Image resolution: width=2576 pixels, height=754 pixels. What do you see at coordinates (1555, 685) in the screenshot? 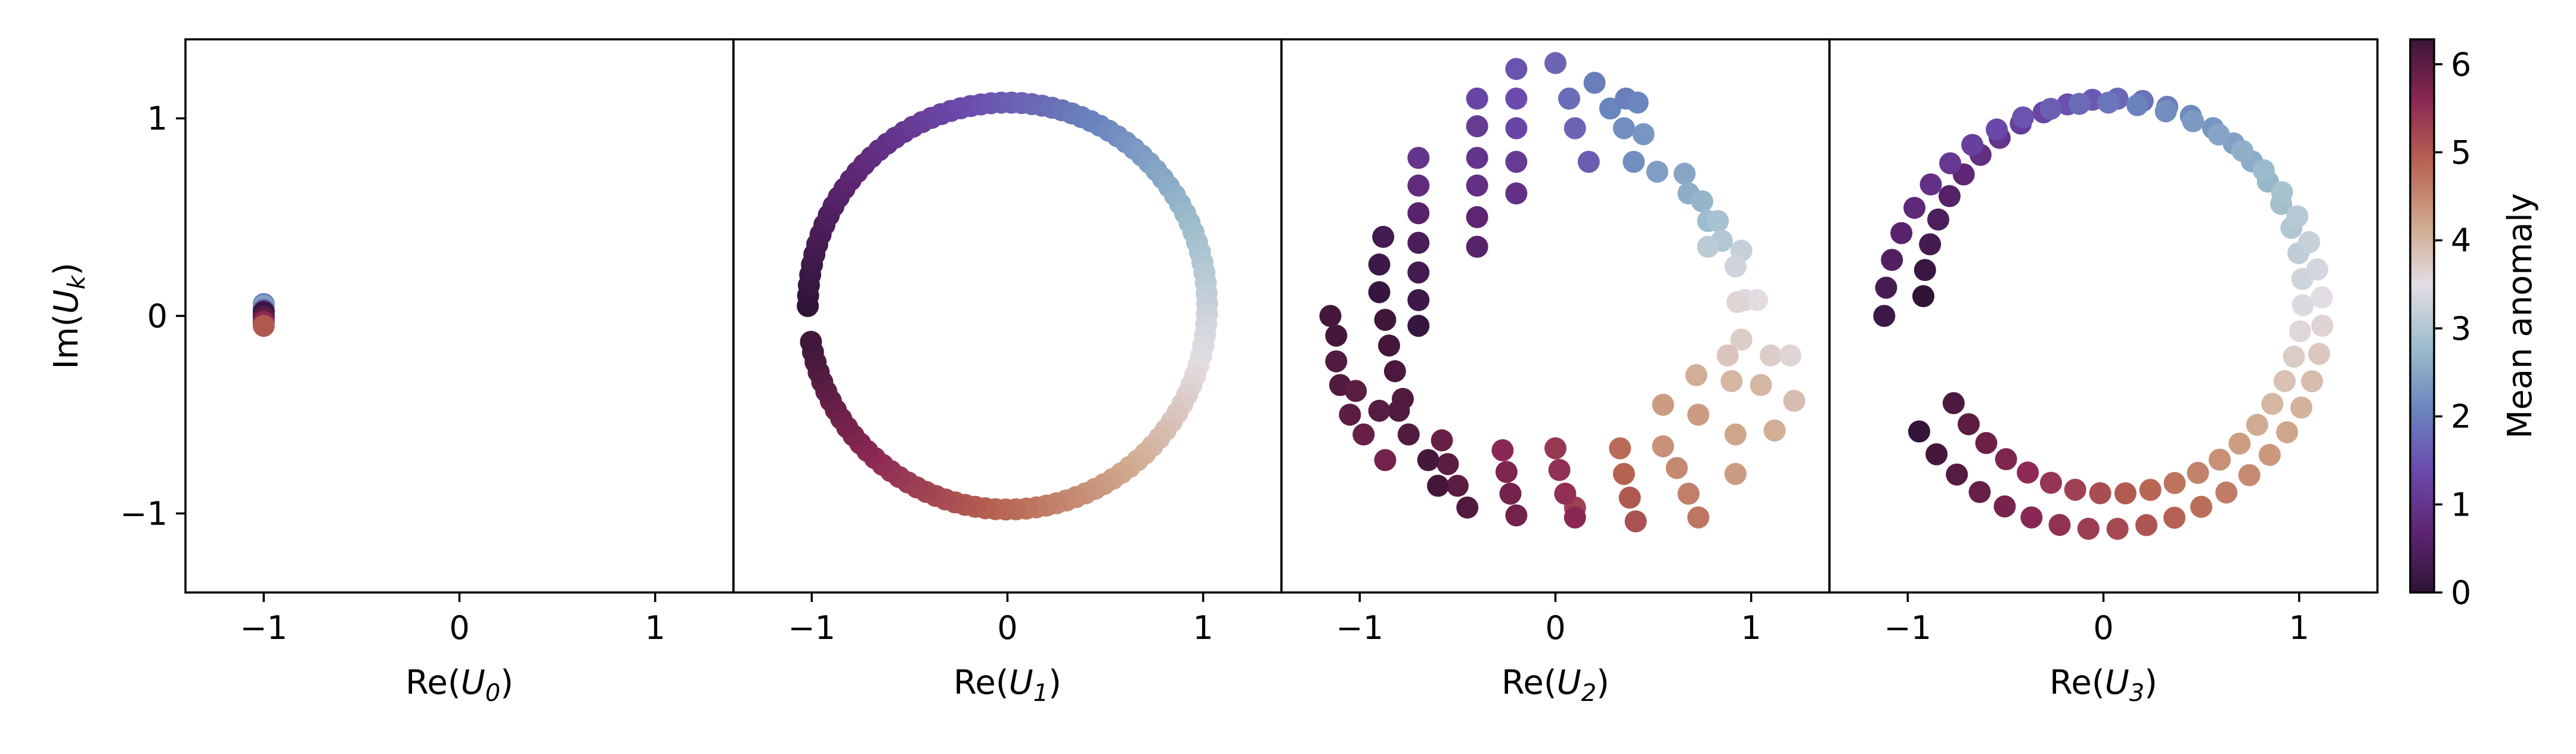
I see `x-axis-label: Re(U2)` at bounding box center [1555, 685].